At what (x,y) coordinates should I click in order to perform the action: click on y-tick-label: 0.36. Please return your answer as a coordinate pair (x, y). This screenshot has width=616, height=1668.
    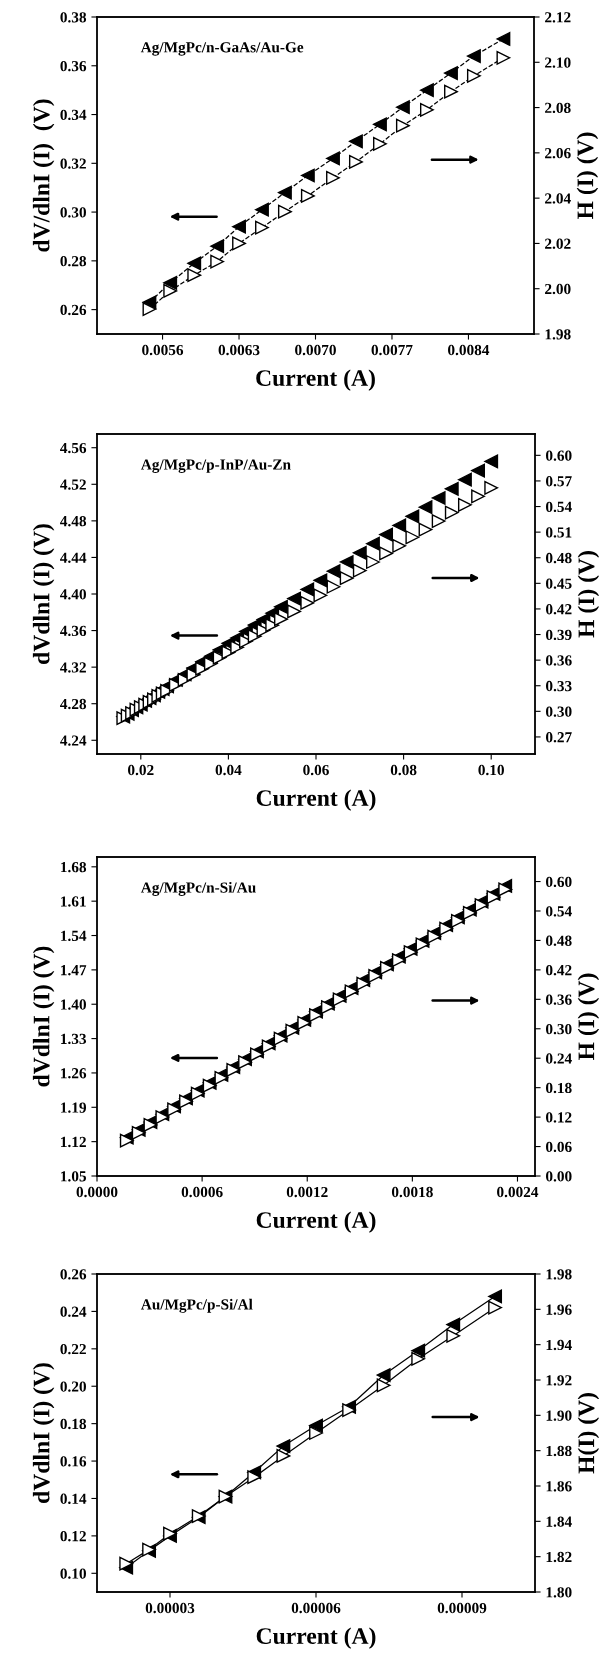
    Looking at the image, I should click on (73, 66).